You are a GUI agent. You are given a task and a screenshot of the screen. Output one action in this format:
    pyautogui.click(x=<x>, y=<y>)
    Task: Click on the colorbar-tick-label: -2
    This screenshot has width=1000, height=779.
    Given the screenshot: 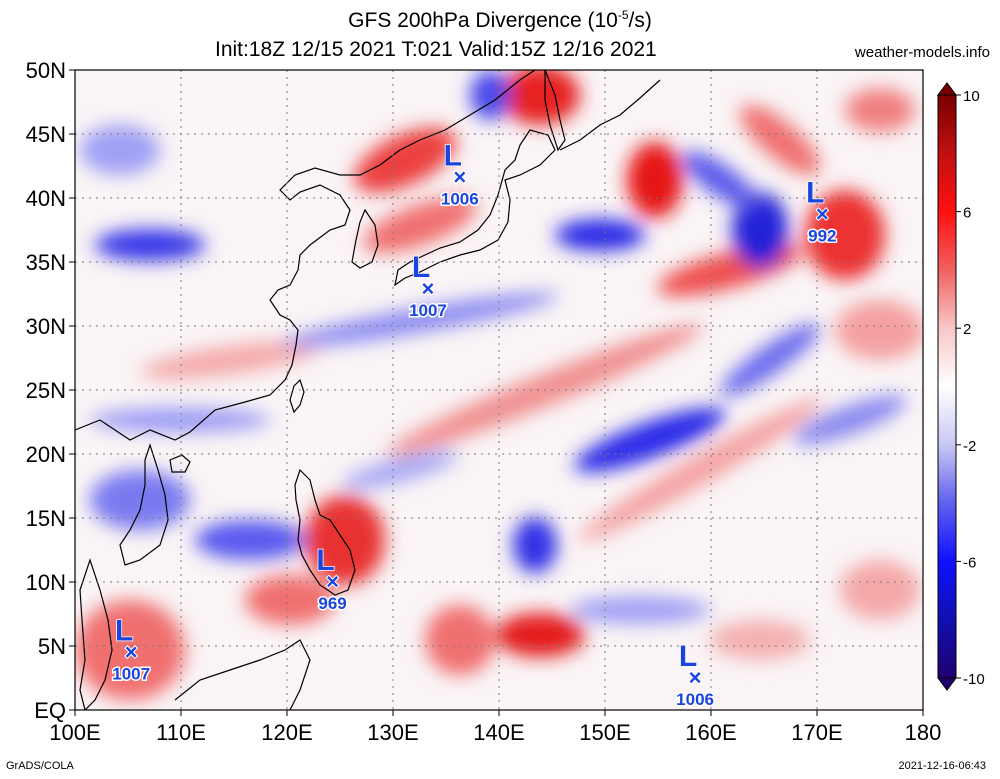 What is the action you would take?
    pyautogui.click(x=969, y=446)
    